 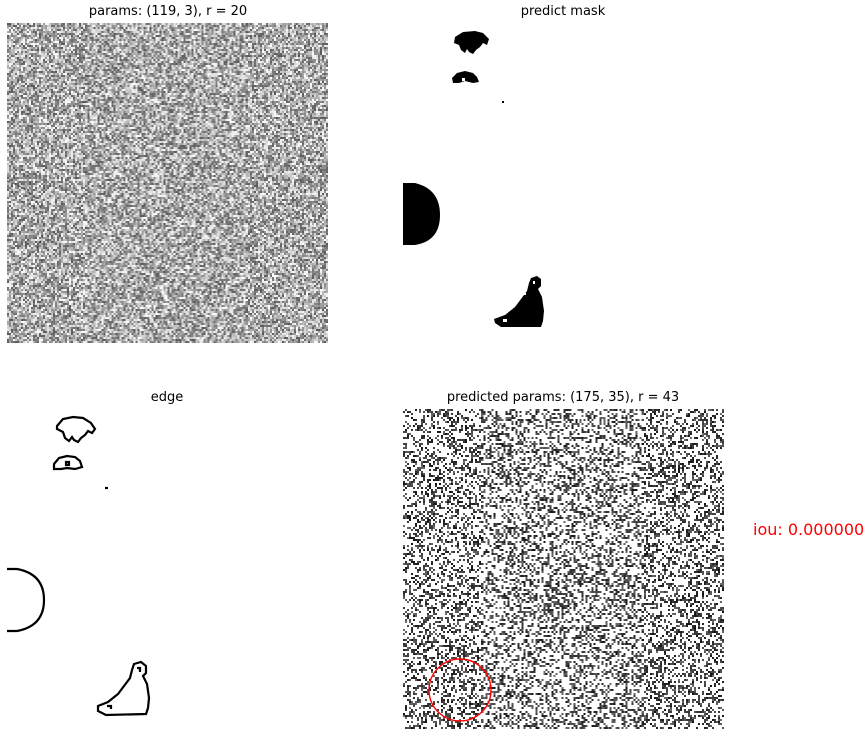 What do you see at coordinates (563, 397) in the screenshot?
I see `predicted-params-title: predicted params: (175, 35), r = 43` at bounding box center [563, 397].